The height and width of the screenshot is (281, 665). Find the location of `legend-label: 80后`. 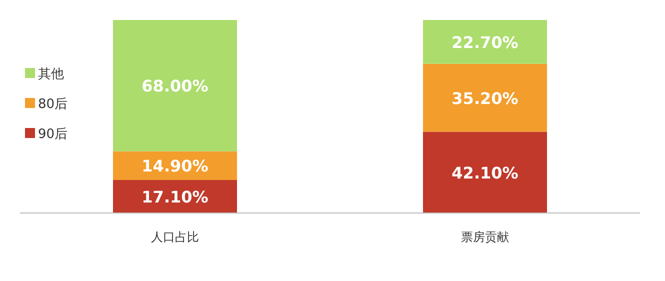

legend-label: 80后 is located at coordinates (53, 104).